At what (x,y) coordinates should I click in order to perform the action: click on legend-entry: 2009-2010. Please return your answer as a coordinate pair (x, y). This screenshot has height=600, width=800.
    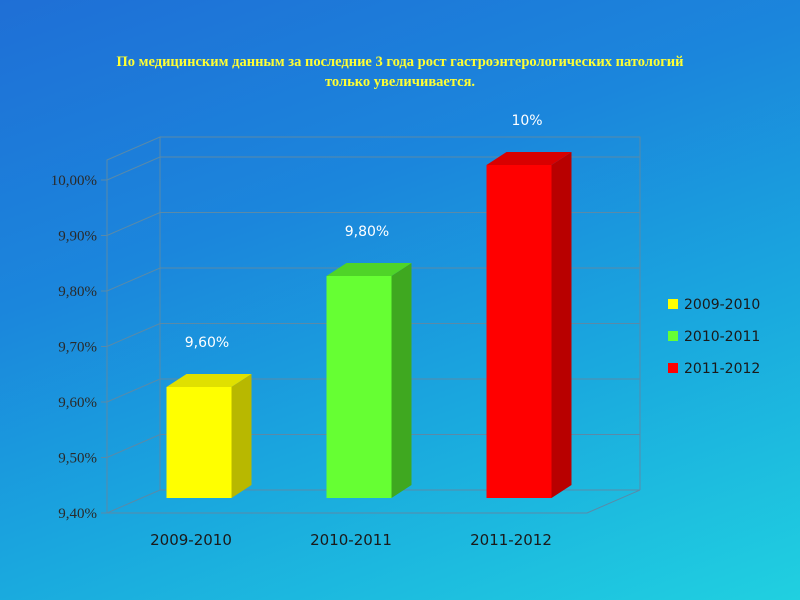
    Looking at the image, I should click on (722, 305).